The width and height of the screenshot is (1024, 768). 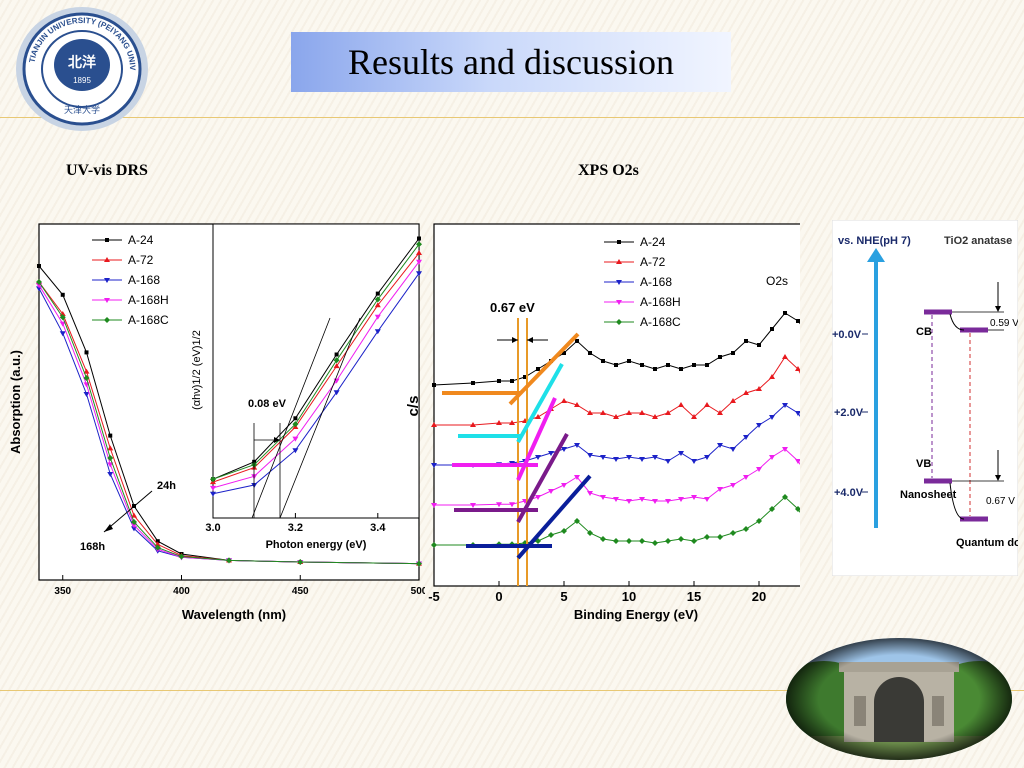 I want to click on band-cb-label: CB, so click(x=924, y=332).